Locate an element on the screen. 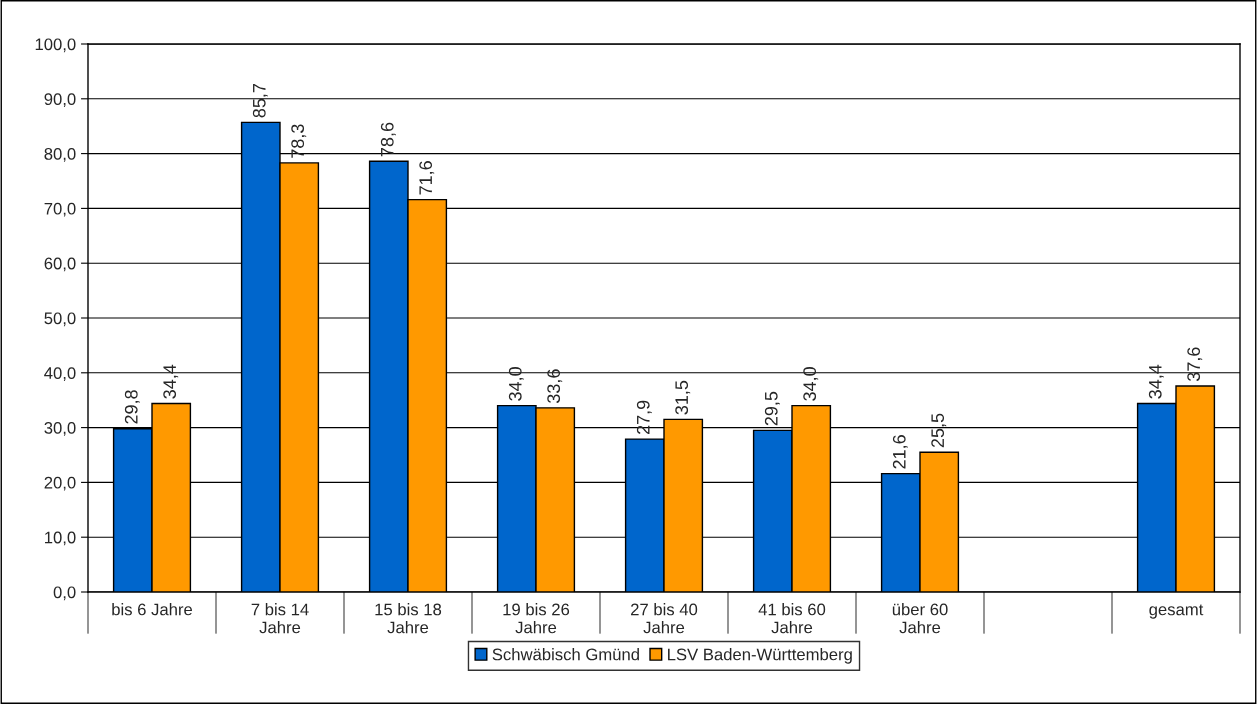 The width and height of the screenshot is (1257, 704). data-label: 27,9 is located at coordinates (644, 417).